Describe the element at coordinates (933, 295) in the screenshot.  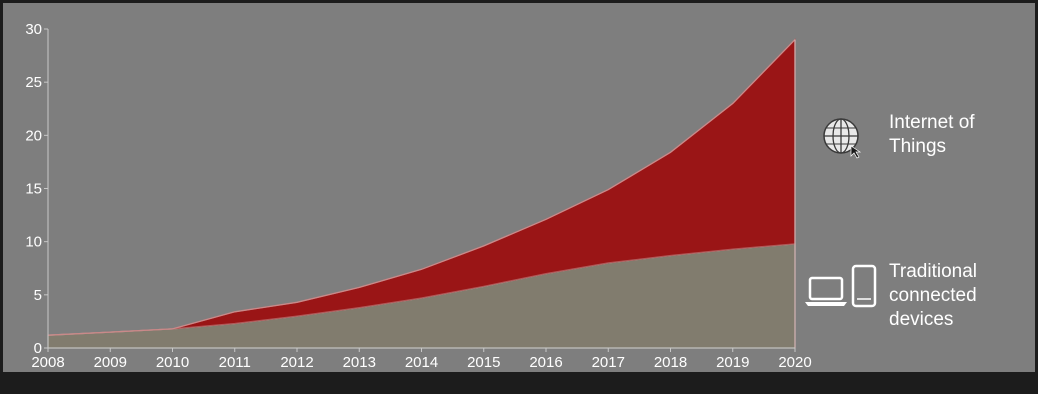
I see `legend-label-traditional-line-2: connected` at that location.